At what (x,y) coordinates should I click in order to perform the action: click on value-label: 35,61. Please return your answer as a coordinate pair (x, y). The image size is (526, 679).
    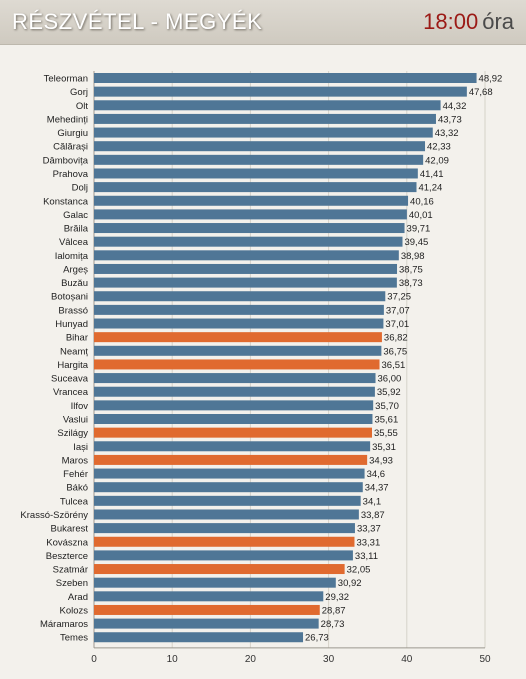
    Looking at the image, I should click on (386, 420).